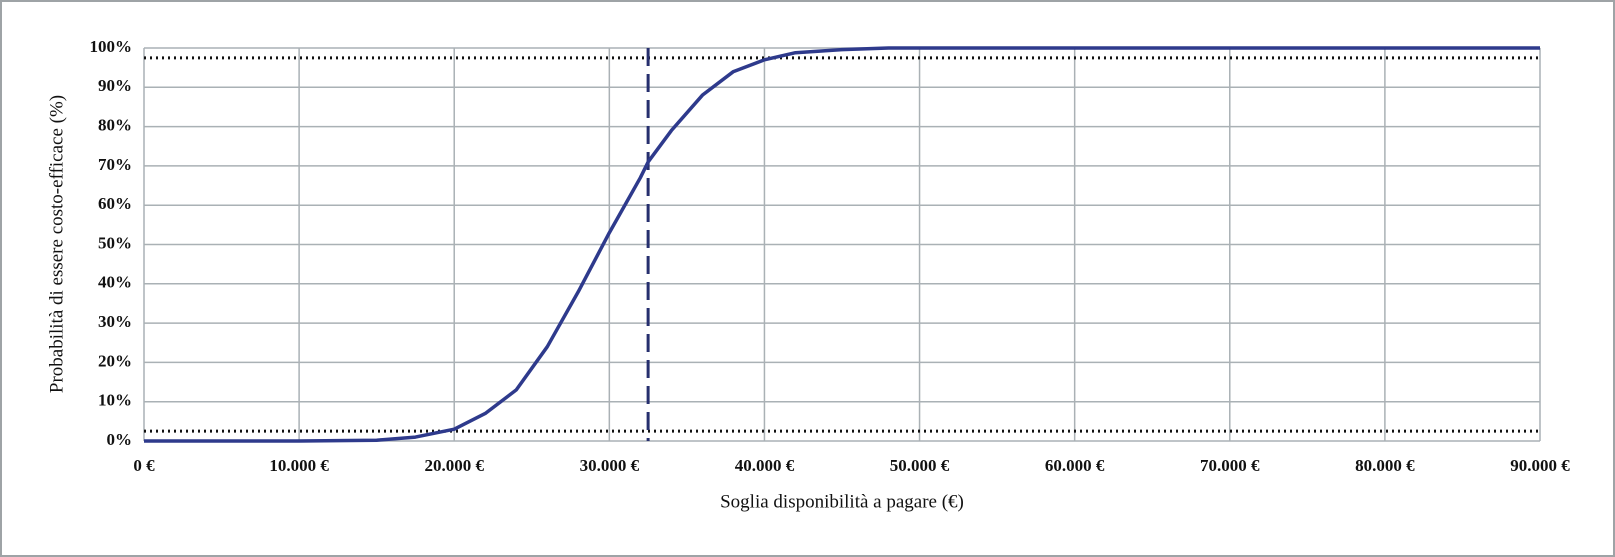 The width and height of the screenshot is (1615, 557). What do you see at coordinates (842, 501) in the screenshot?
I see `x-axis-title: Soglia disponibilità a pagare (€)` at bounding box center [842, 501].